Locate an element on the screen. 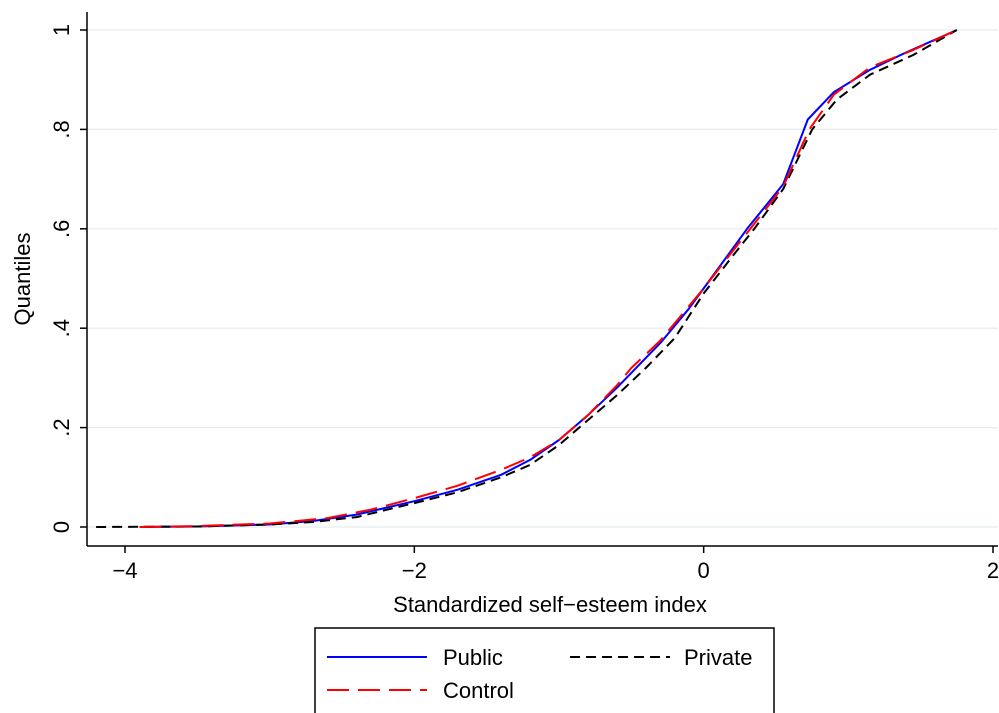 The height and width of the screenshot is (713, 999). y-tick-label-3: .6 is located at coordinates (61, 229).